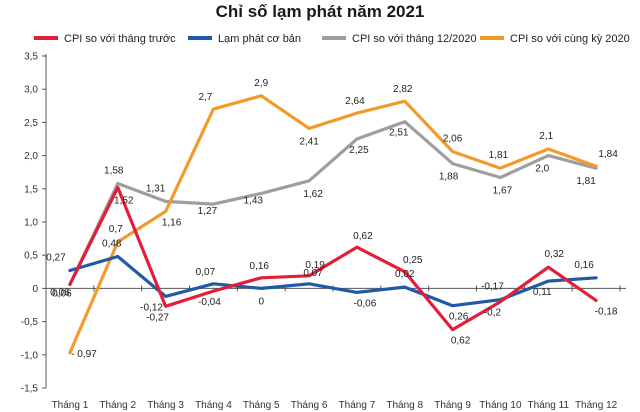 This screenshot has width=640, height=412. What do you see at coordinates (209, 302) in the screenshot?
I see `data-label: -0,04` at bounding box center [209, 302].